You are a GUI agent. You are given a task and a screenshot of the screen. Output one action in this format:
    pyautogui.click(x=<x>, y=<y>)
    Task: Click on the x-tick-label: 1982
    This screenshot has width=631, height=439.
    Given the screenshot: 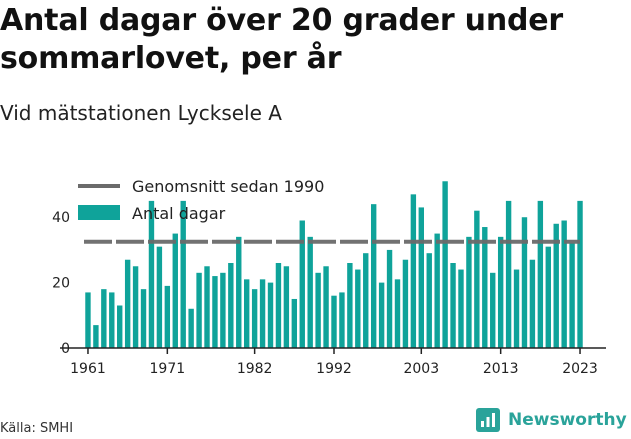 What is the action you would take?
    pyautogui.click(x=255, y=369)
    